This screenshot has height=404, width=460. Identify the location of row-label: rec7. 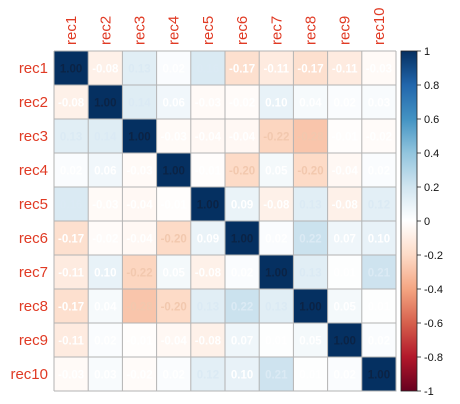
(33, 272).